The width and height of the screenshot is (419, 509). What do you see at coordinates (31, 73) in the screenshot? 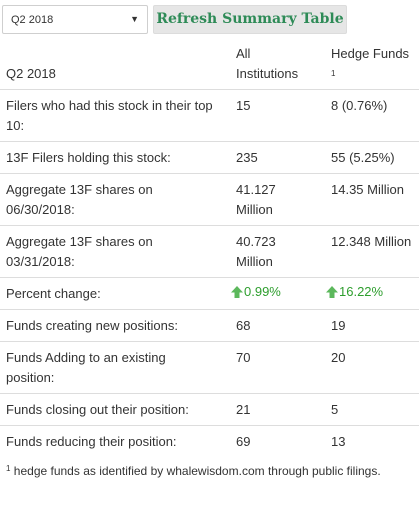
I see `header-period: Q2 2018` at bounding box center [31, 73].